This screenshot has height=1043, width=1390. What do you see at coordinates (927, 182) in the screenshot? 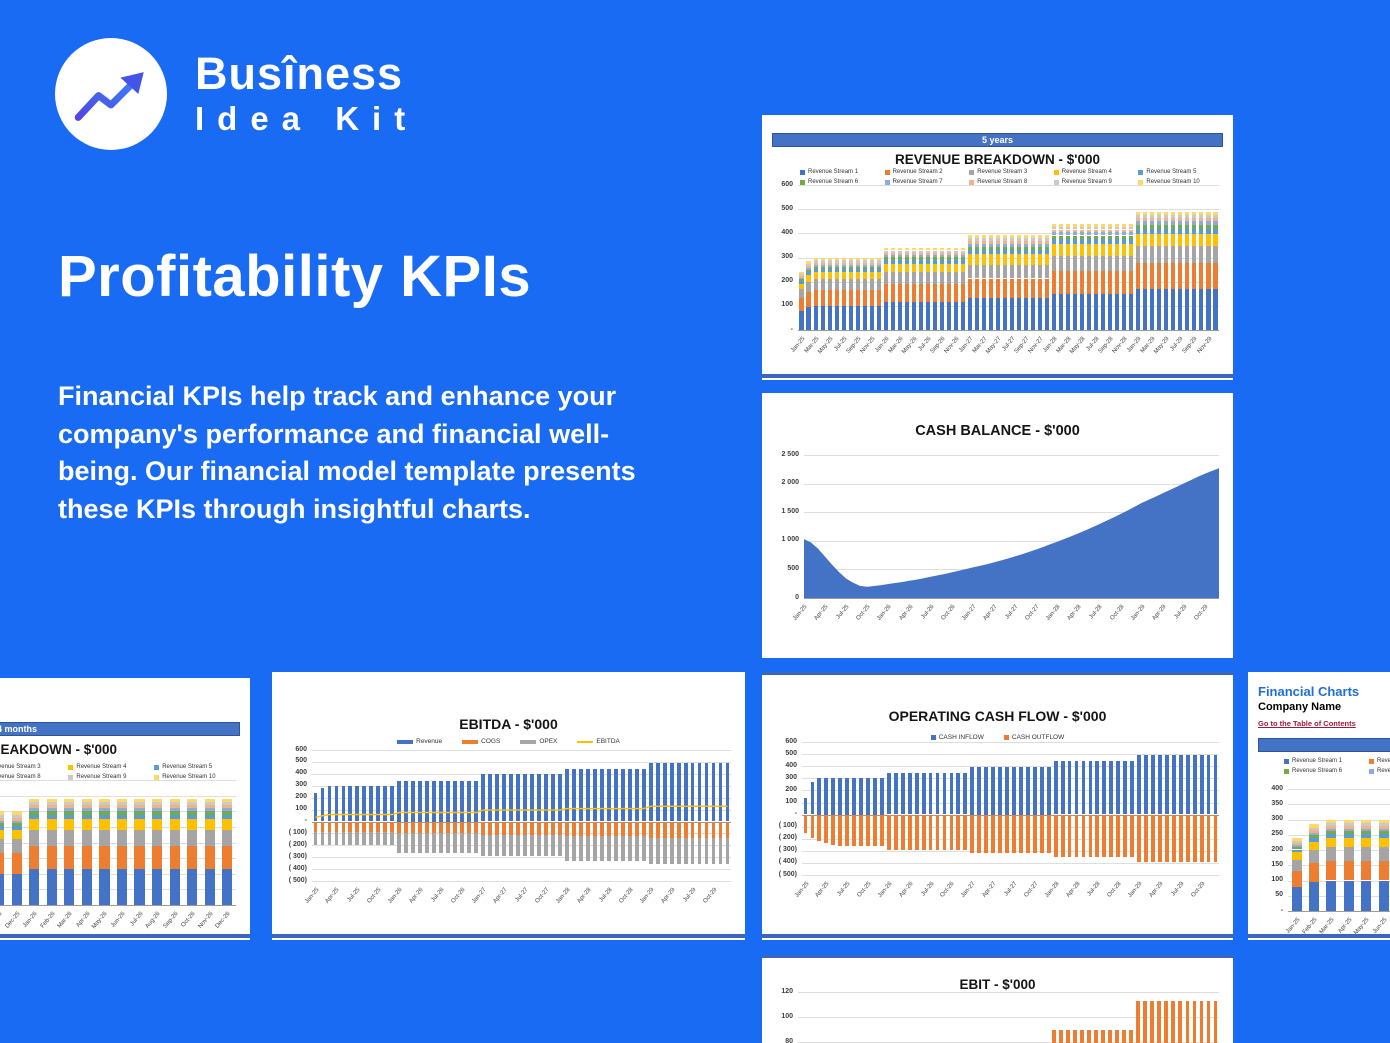
I see `legend-item: Revenue Stream 7` at bounding box center [927, 182].